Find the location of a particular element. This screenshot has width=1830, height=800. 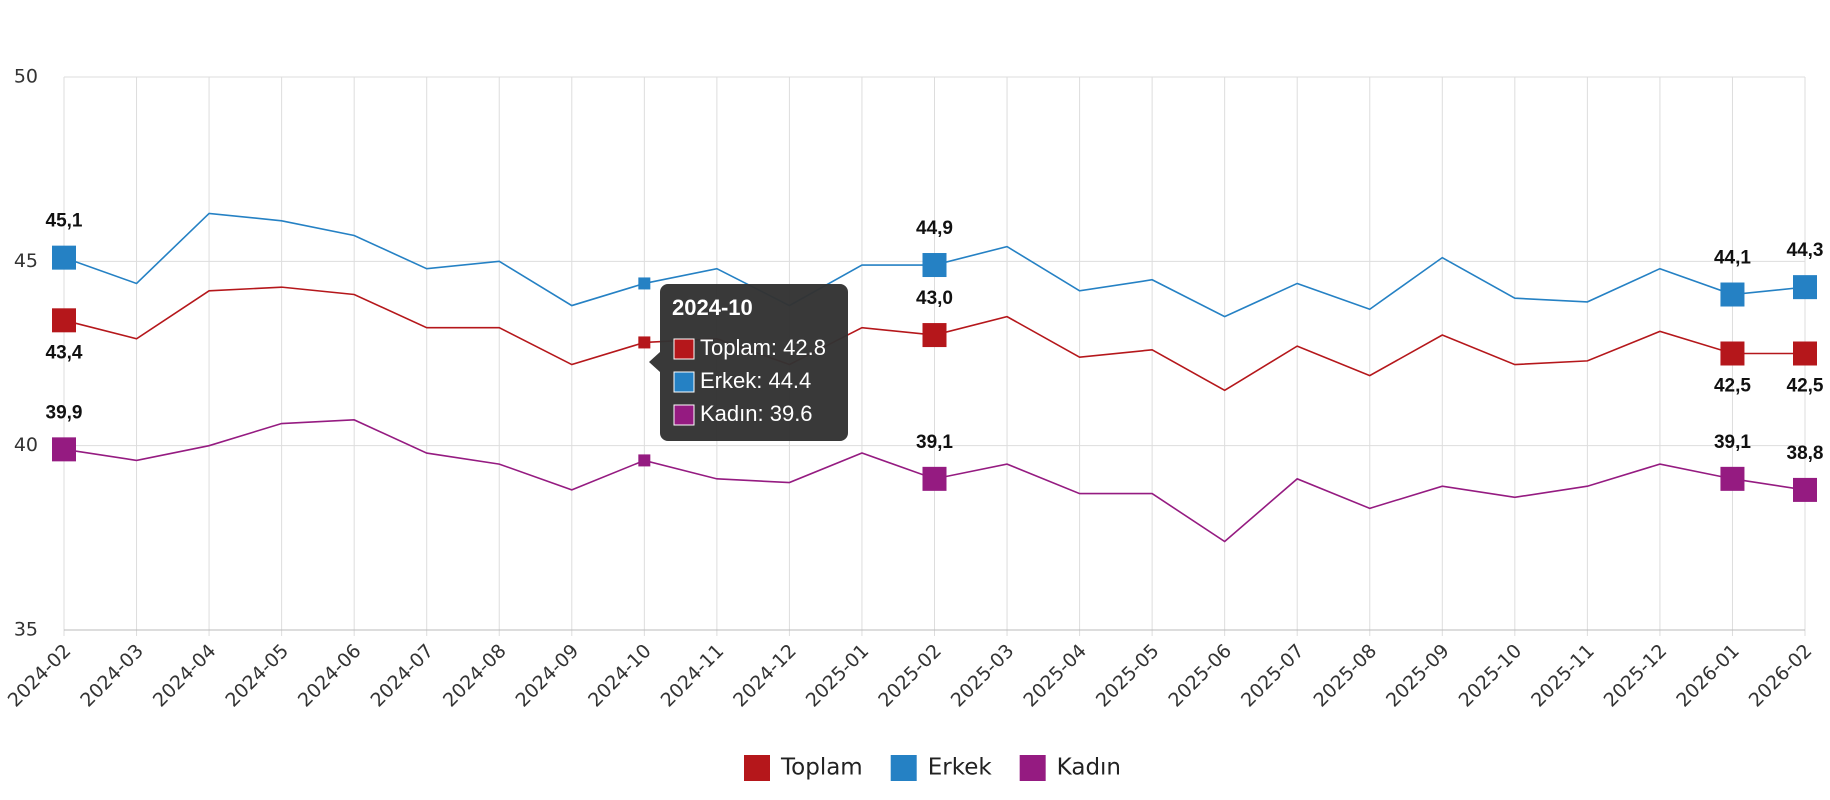

data-label: 38,8 is located at coordinates (1805, 453).